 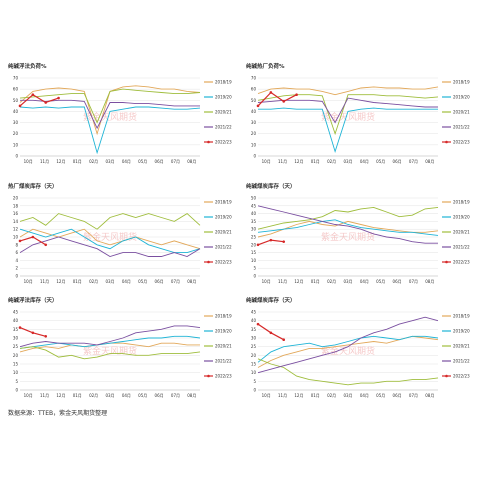 I want to click on y-tick-label: 4, so click(x=16, y=260).